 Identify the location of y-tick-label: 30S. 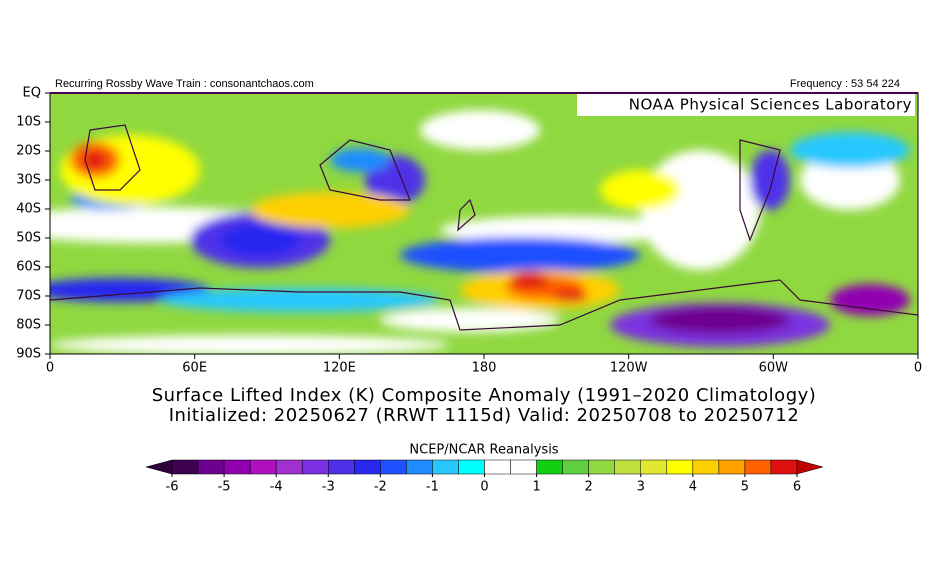
(28, 180).